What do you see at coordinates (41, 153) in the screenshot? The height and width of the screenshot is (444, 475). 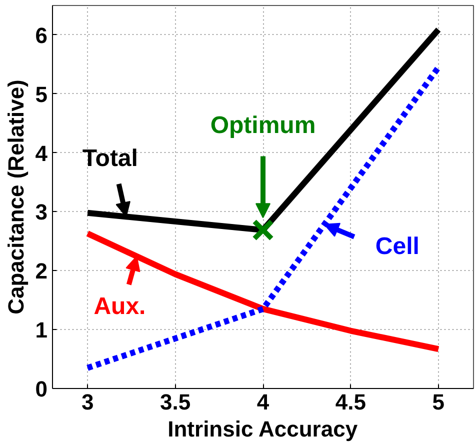 I see `y-tick-label: 4` at bounding box center [41, 153].